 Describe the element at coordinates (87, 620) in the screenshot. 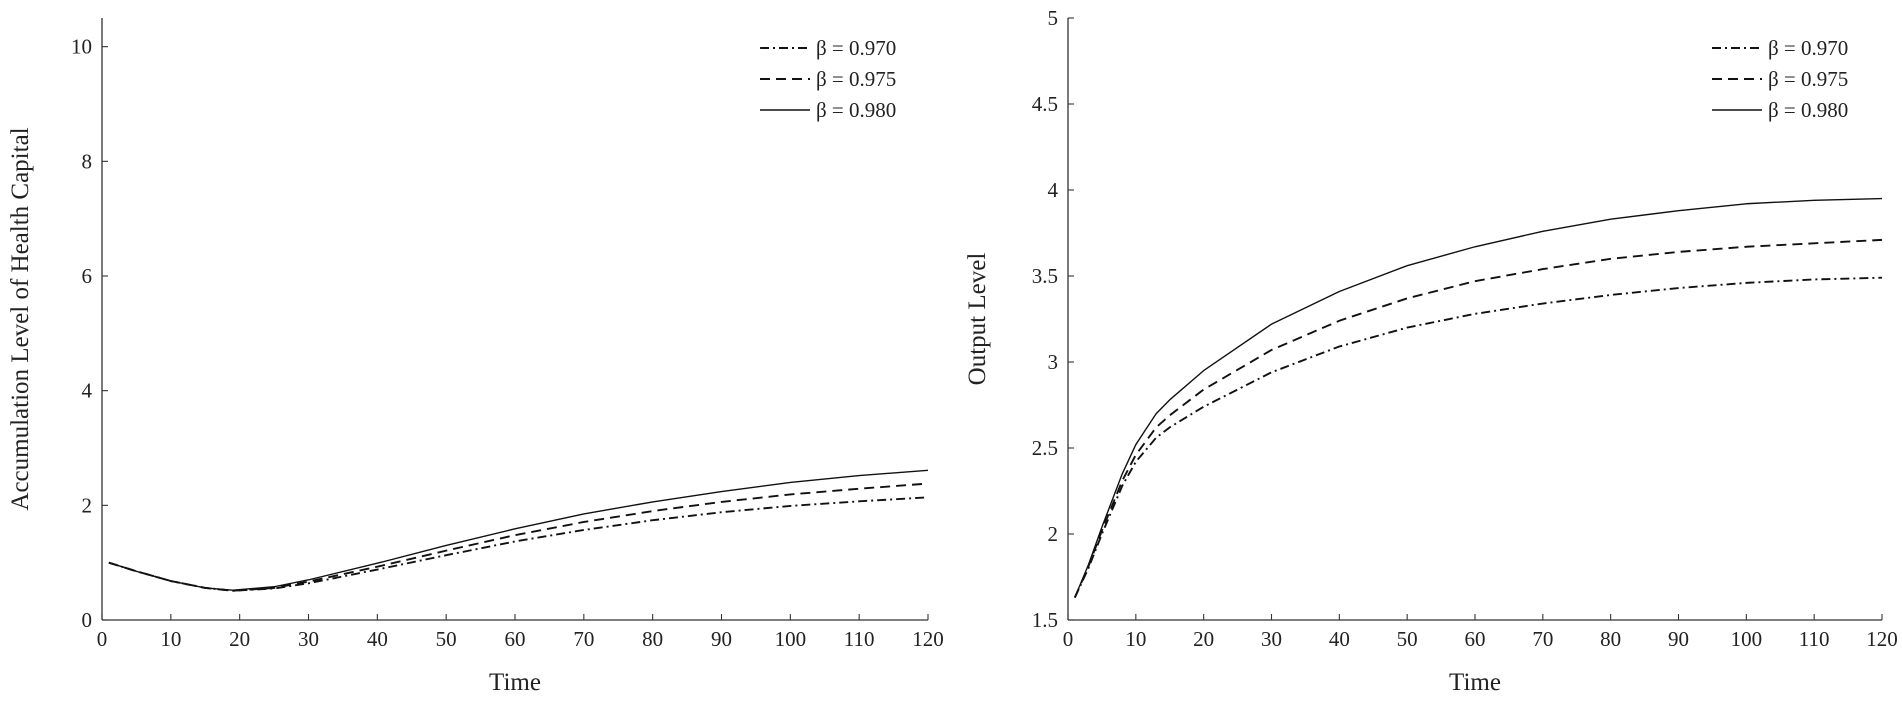

I see `y-tick-label: 0` at that location.